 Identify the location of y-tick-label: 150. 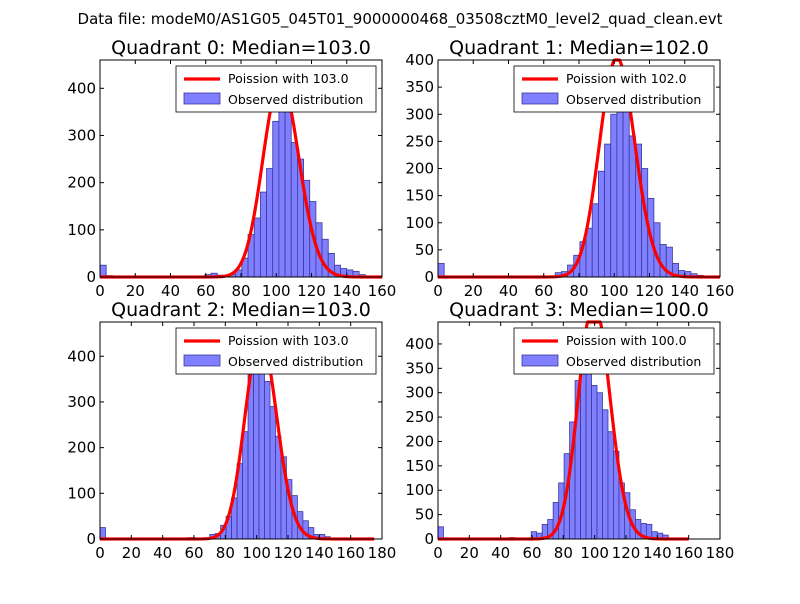
(419, 196).